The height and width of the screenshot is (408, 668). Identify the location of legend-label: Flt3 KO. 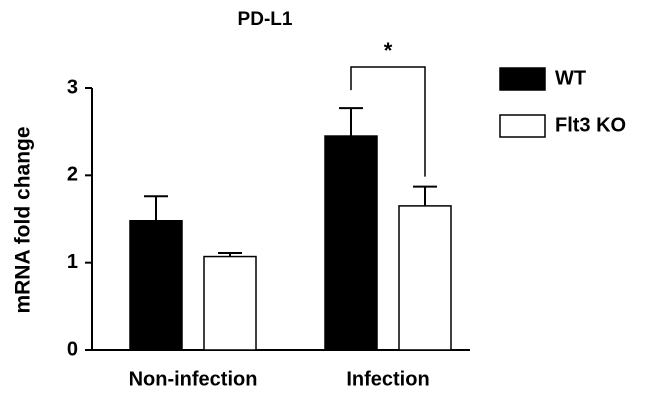
(590, 125).